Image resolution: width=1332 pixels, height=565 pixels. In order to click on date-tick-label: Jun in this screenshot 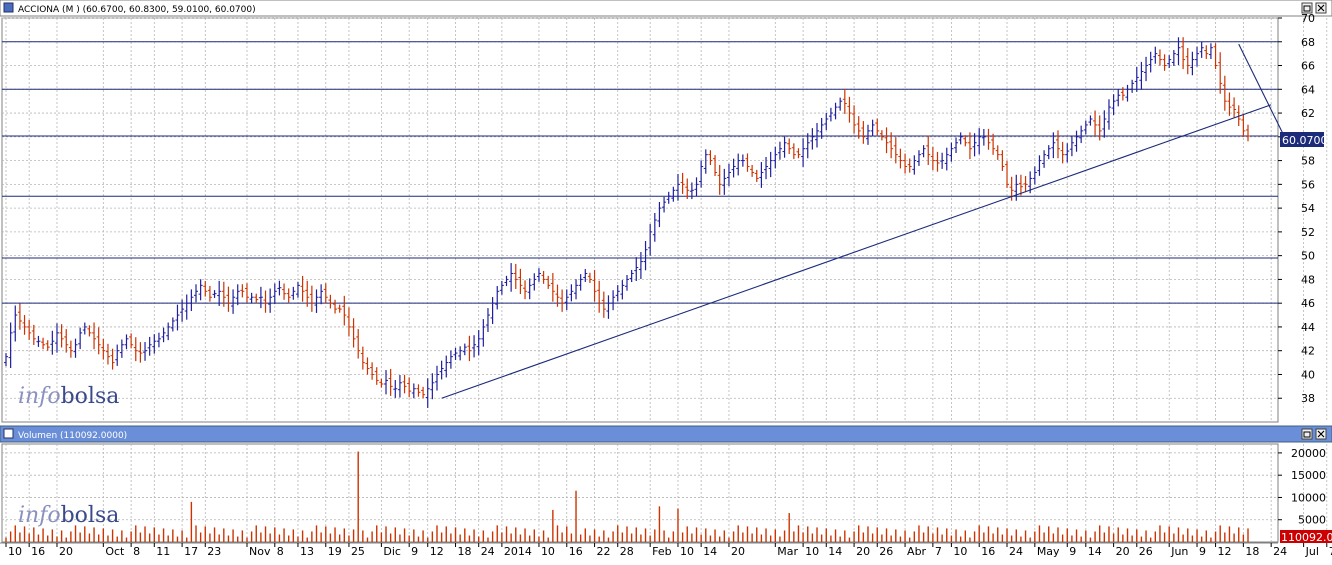, I will do `click(1179, 551)`.